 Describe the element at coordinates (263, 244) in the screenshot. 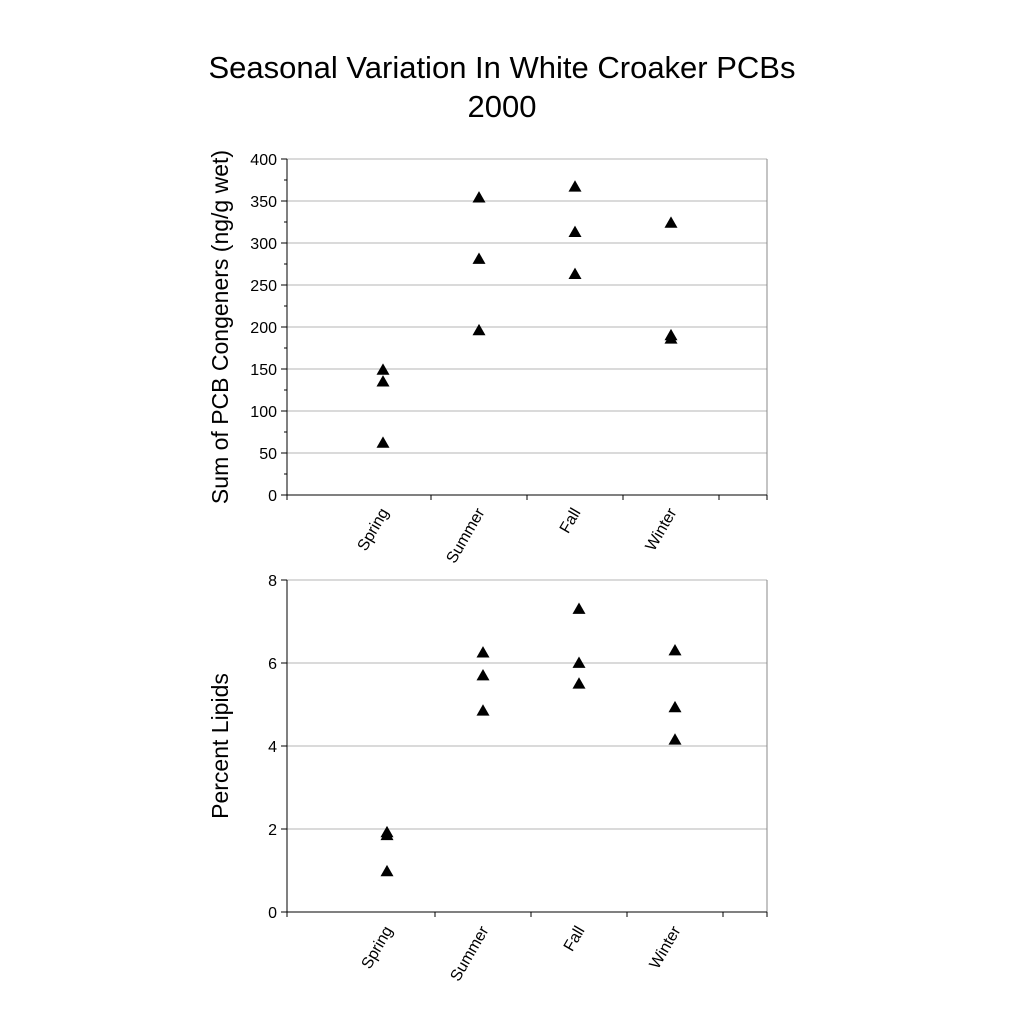

I see `y-tick-label: 300` at that location.